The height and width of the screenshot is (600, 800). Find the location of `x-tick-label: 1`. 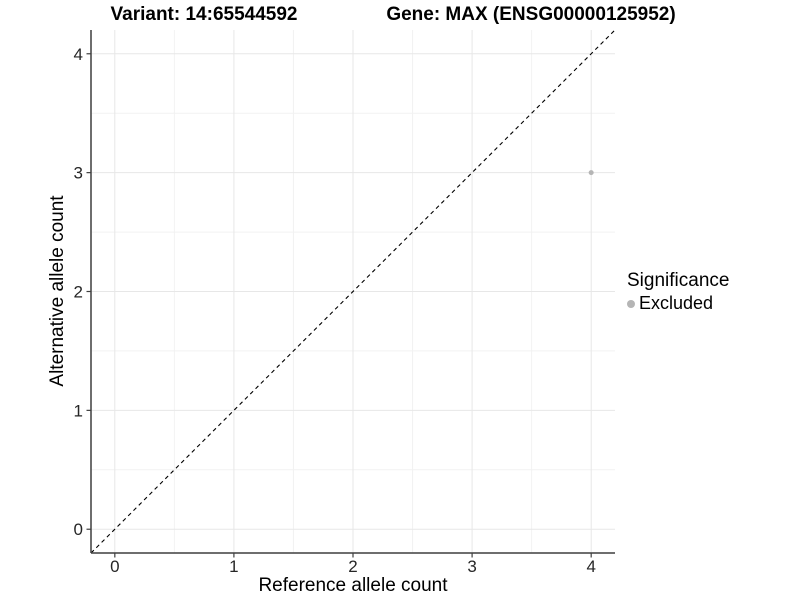

x-tick-label: 1 is located at coordinates (233, 566).